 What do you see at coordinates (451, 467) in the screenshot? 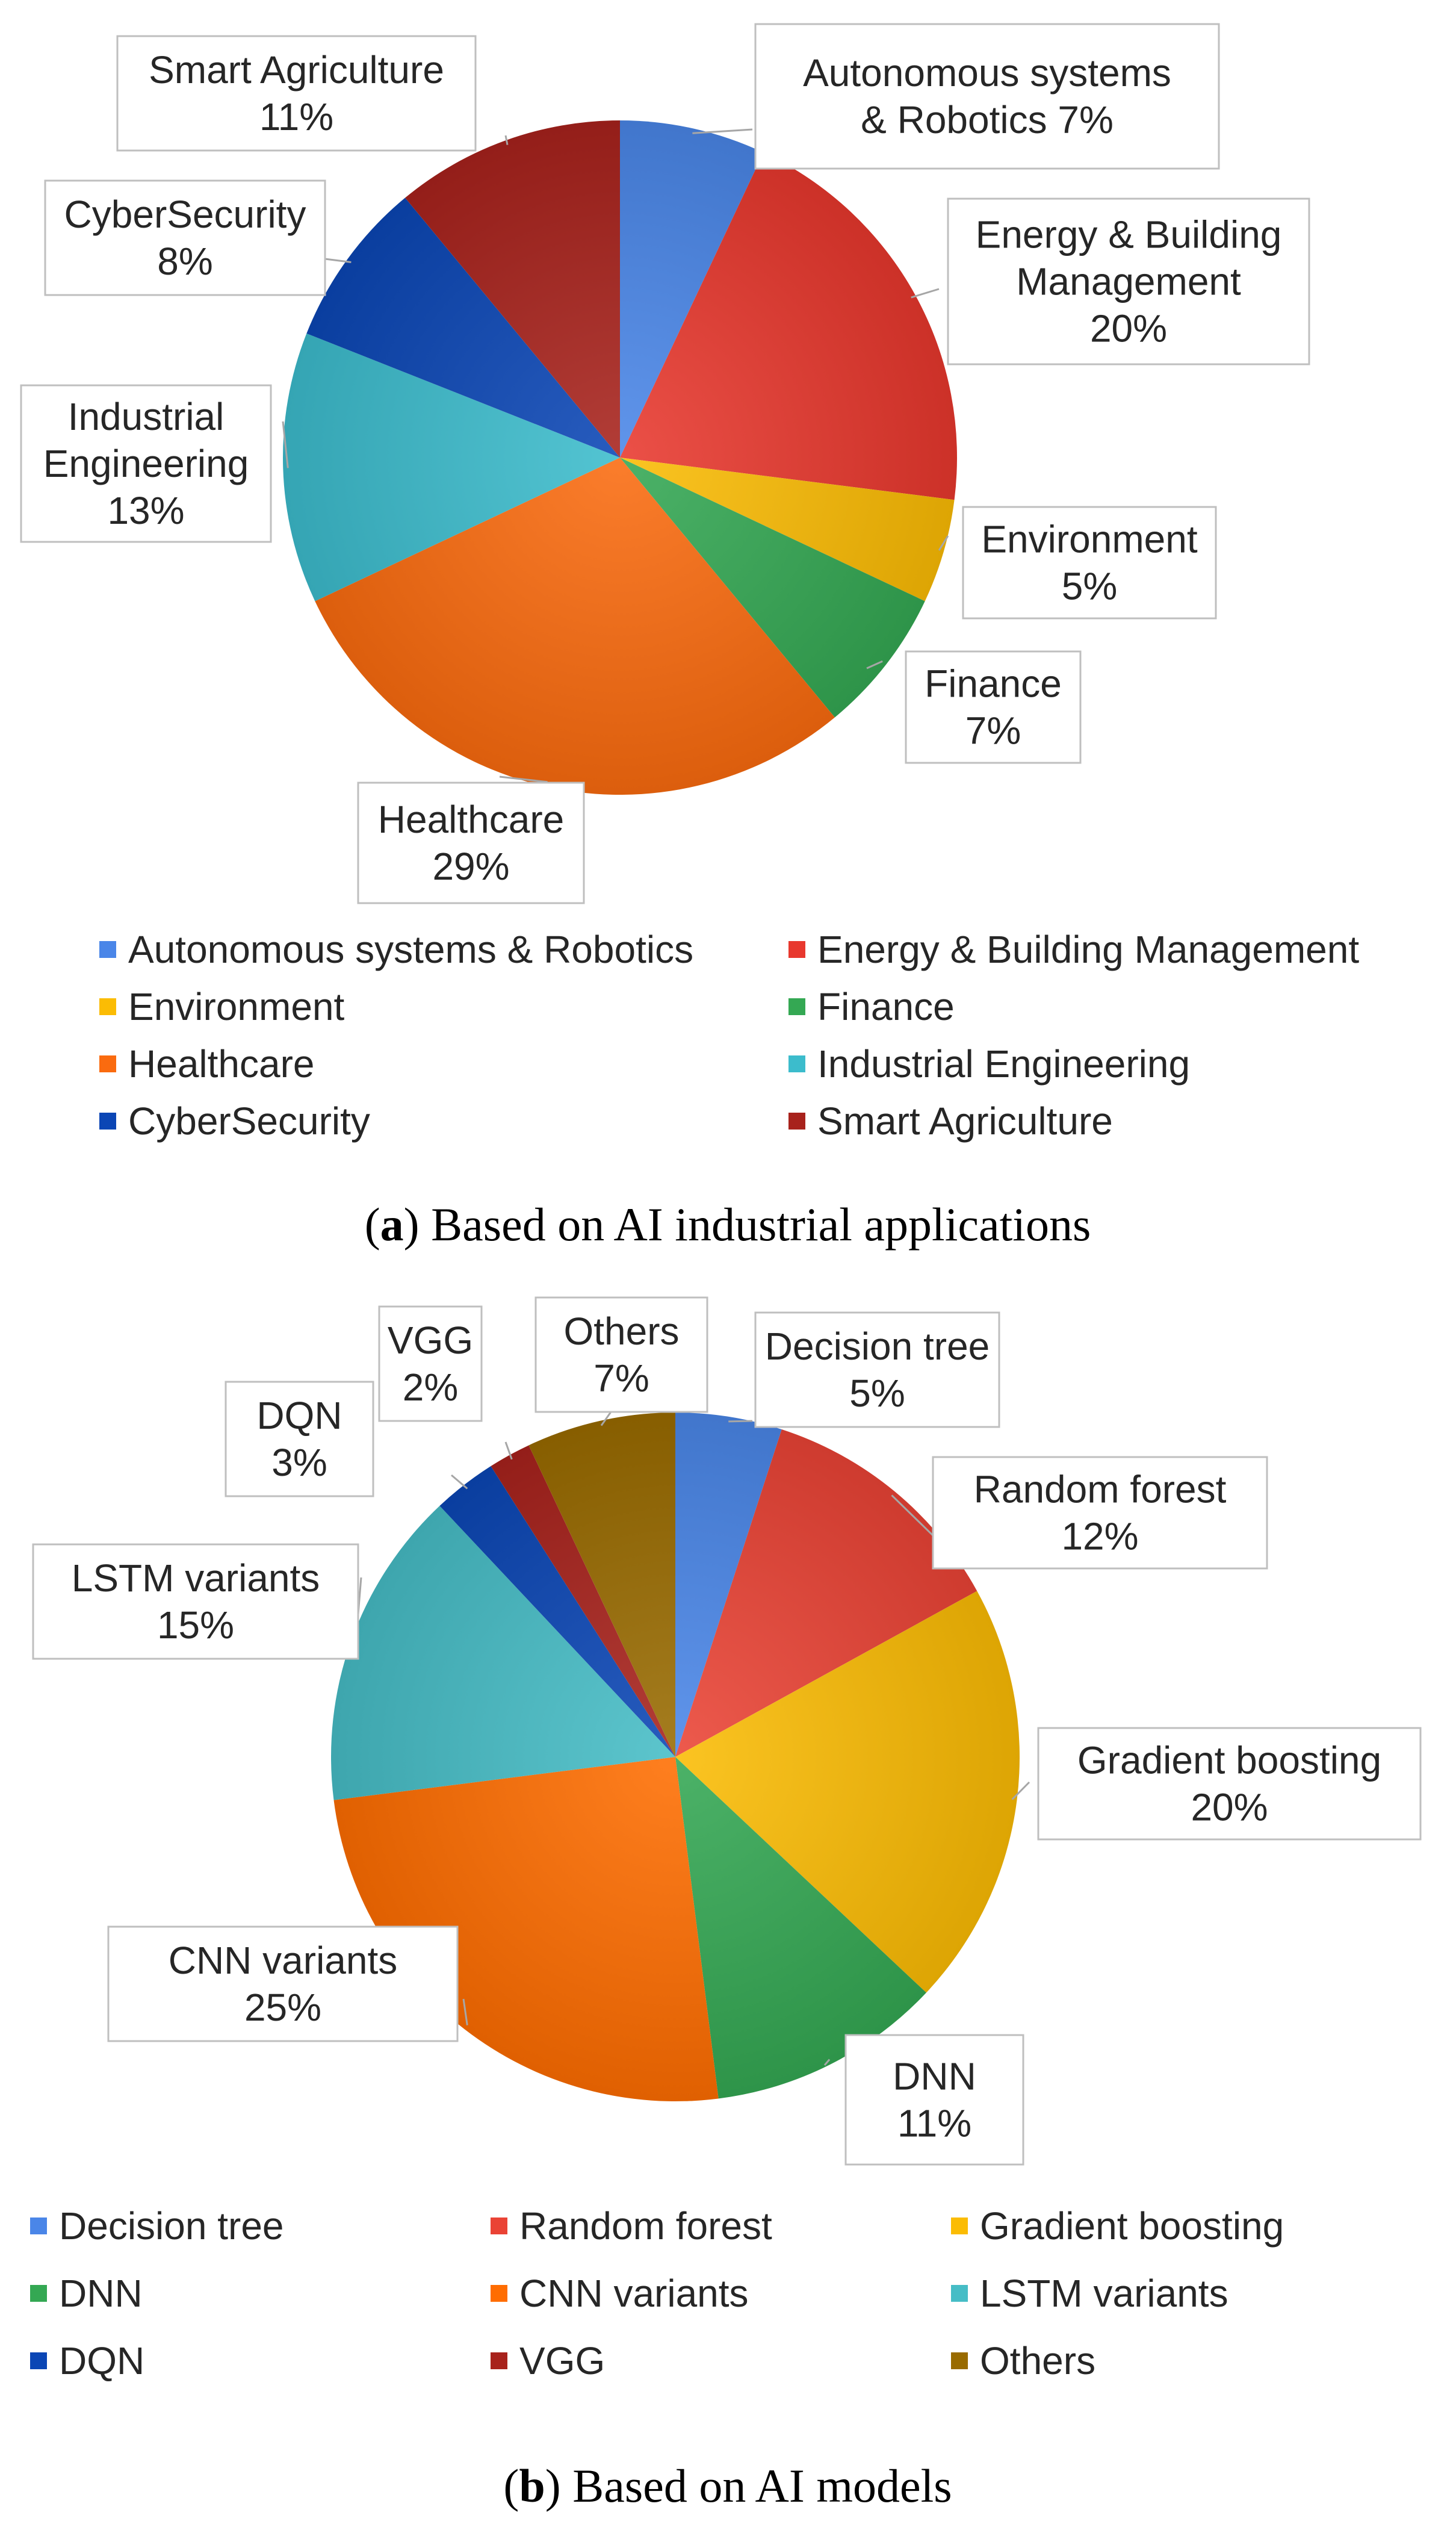
I see `pie-slice-industrial-engineering` at bounding box center [451, 467].